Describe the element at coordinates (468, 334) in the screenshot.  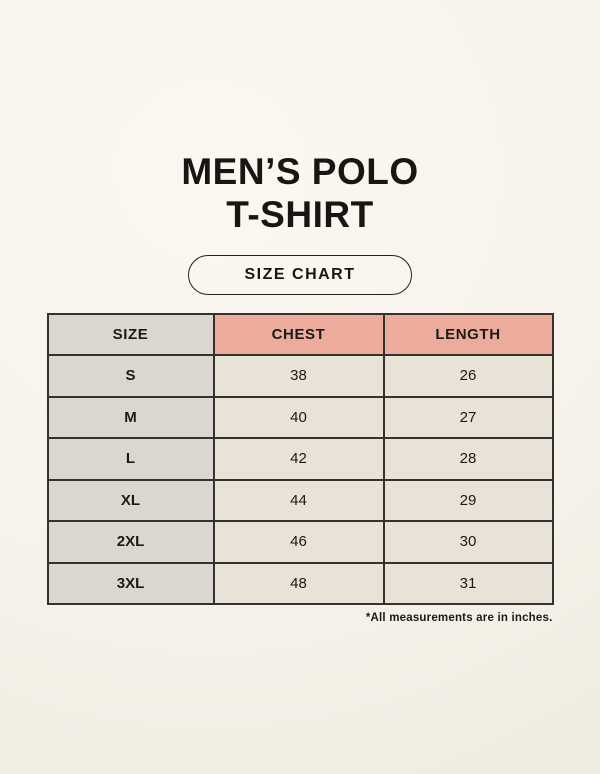
I see `header-length: LENGTH` at that location.